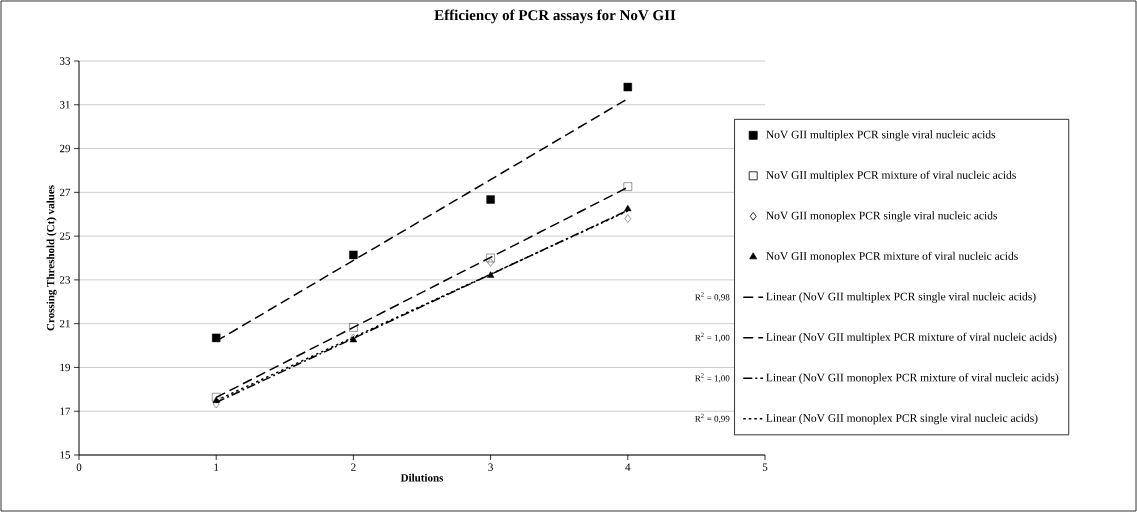 Image resolution: width=1137 pixels, height=512 pixels. What do you see at coordinates (912, 378) in the screenshot?
I see `legend-label: Linear (NoV GII monoplex PCR mixture of viral nucleic acids)` at bounding box center [912, 378].